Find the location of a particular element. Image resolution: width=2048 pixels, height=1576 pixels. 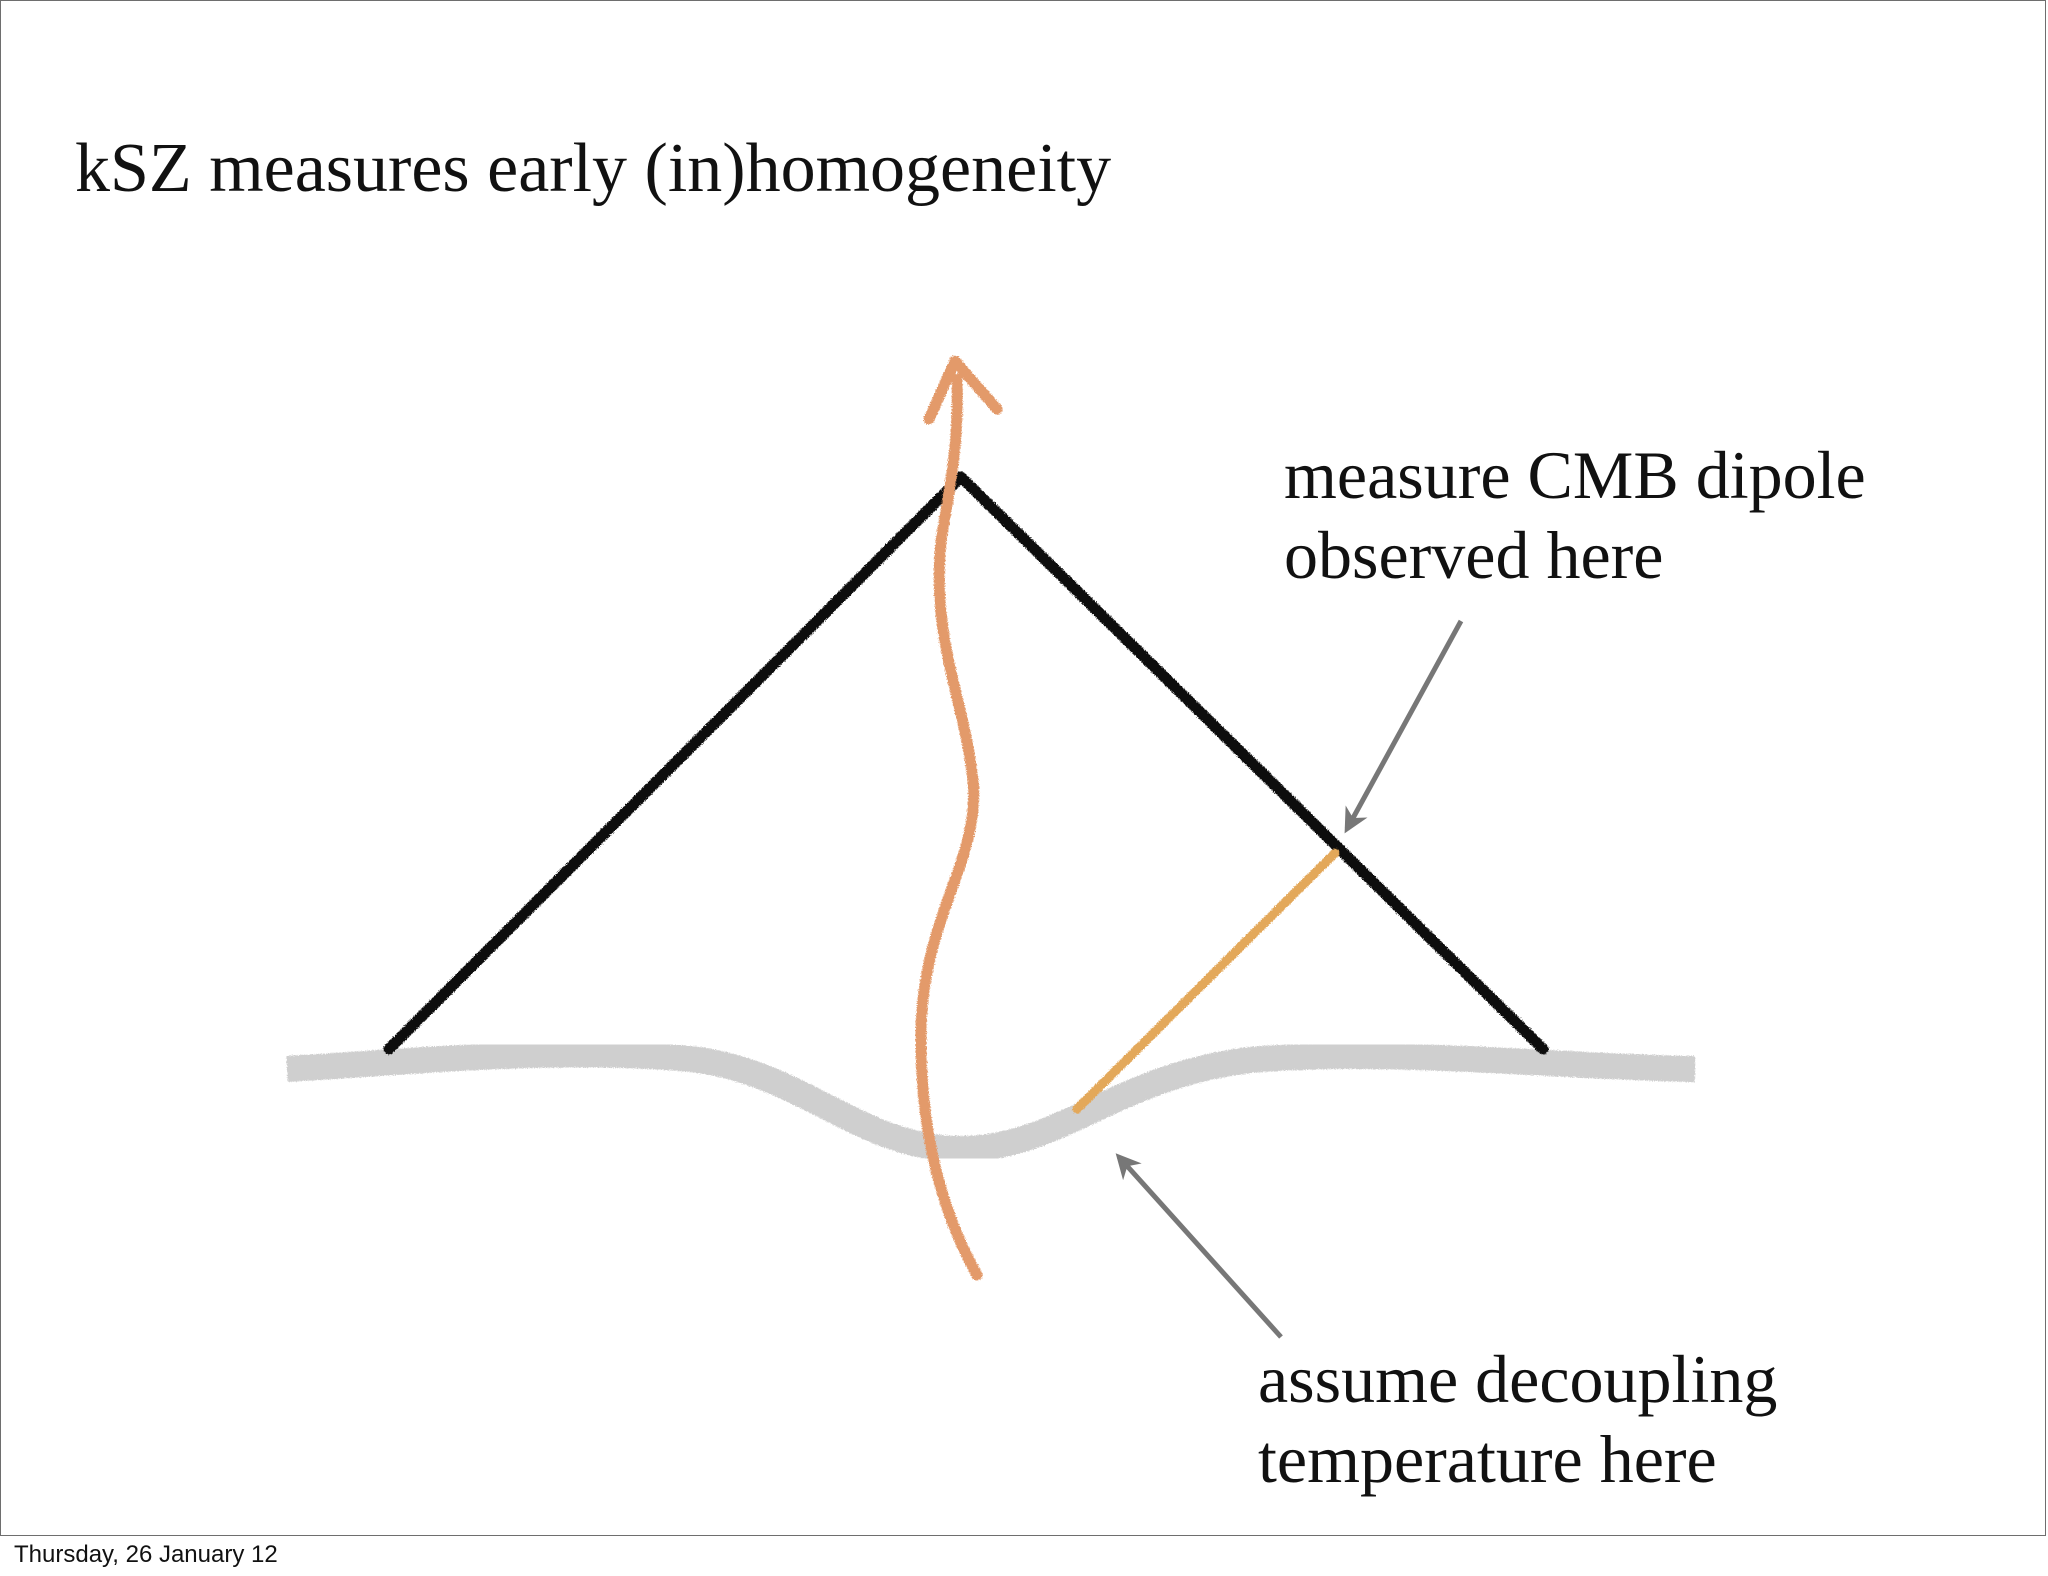

dipole-annotation-arrow-icon is located at coordinates (1404, 726).